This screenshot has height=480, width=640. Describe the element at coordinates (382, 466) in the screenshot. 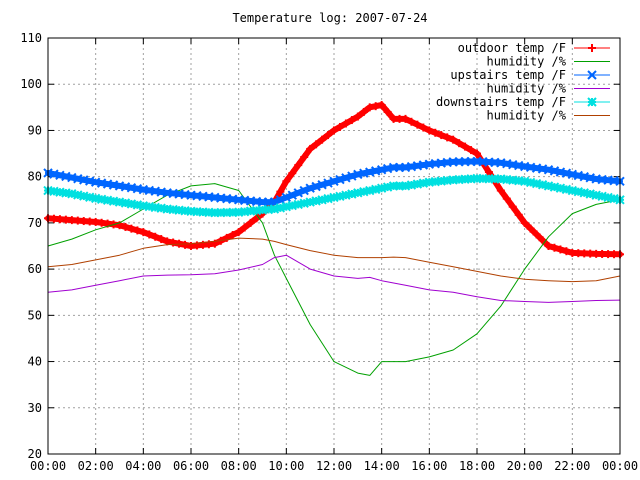

I see `x-tick-label: 14:00` at that location.